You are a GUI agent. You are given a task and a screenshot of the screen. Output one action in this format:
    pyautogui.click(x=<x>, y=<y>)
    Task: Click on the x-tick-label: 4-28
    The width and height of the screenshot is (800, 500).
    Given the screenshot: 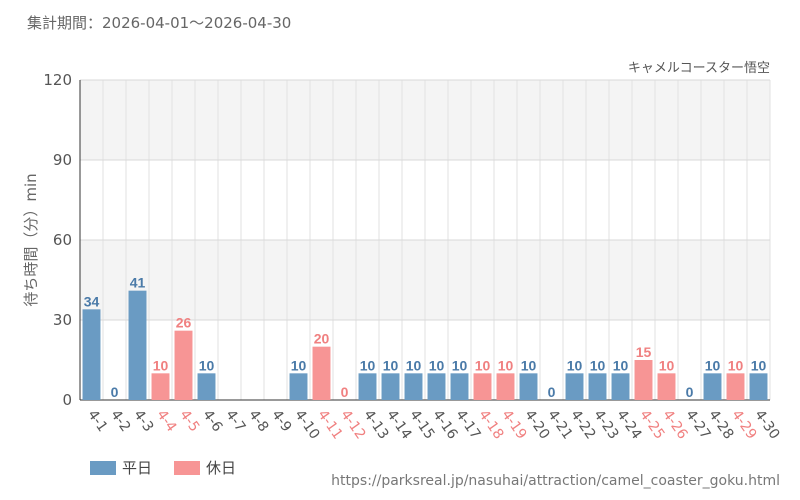 What is the action you would take?
    pyautogui.click(x=720, y=424)
    